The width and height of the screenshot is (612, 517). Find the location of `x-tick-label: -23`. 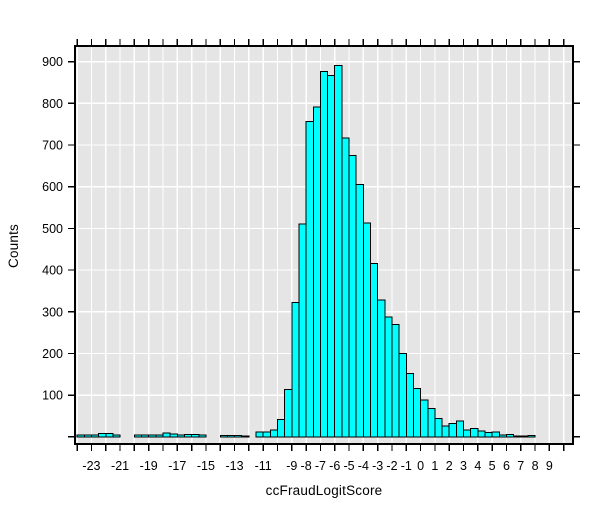

x-tick-label: -23 is located at coordinates (91, 466).